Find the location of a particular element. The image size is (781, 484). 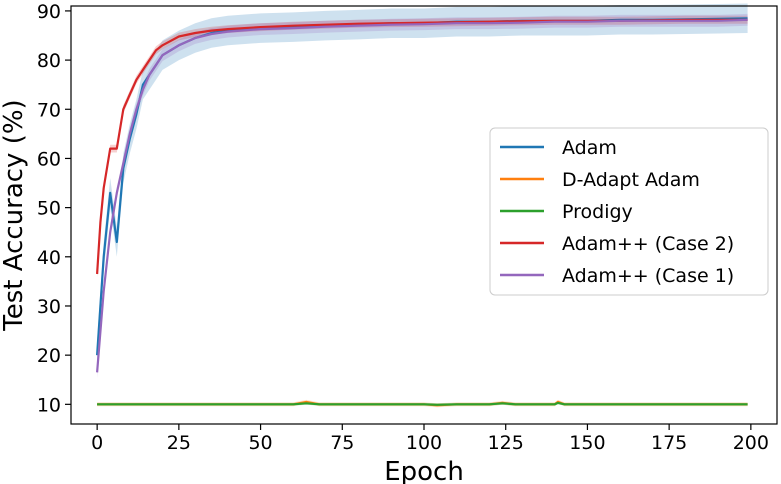

y-axis-ticks: 10 20 30 40 50 60 70 80 90 is located at coordinates (54, 208).